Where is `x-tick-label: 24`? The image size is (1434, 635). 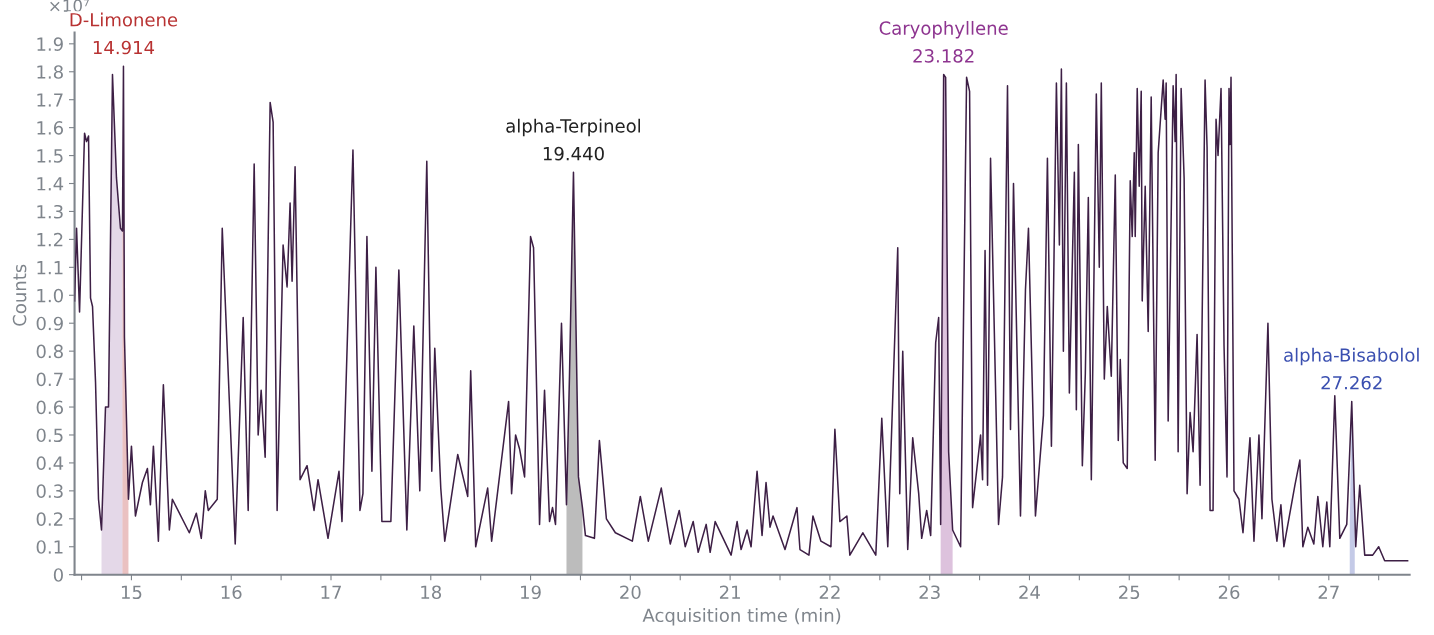 x-tick-label: 24 is located at coordinates (1029, 592).